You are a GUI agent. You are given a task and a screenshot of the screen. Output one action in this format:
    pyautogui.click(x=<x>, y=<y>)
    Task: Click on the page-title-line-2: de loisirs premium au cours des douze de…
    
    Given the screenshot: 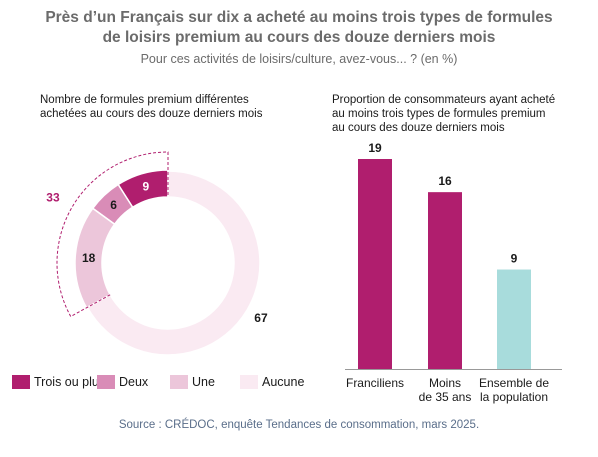 What is the action you would take?
    pyautogui.click(x=299, y=37)
    